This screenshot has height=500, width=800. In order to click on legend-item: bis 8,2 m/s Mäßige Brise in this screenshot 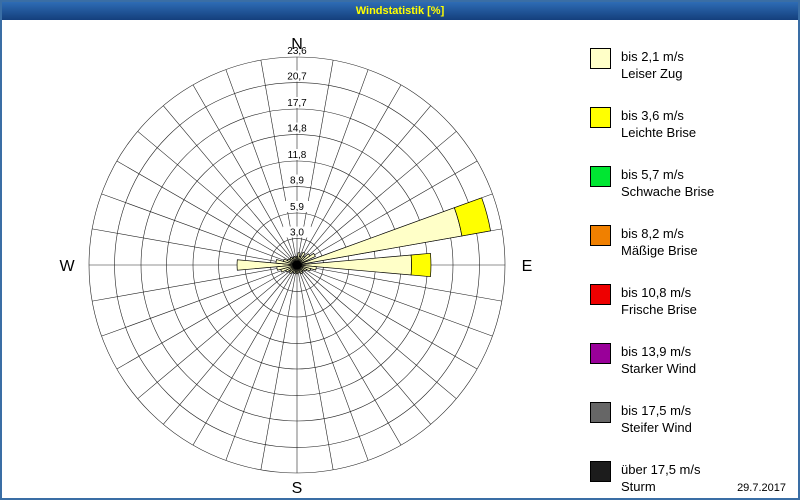, I will do `click(652, 242)`.